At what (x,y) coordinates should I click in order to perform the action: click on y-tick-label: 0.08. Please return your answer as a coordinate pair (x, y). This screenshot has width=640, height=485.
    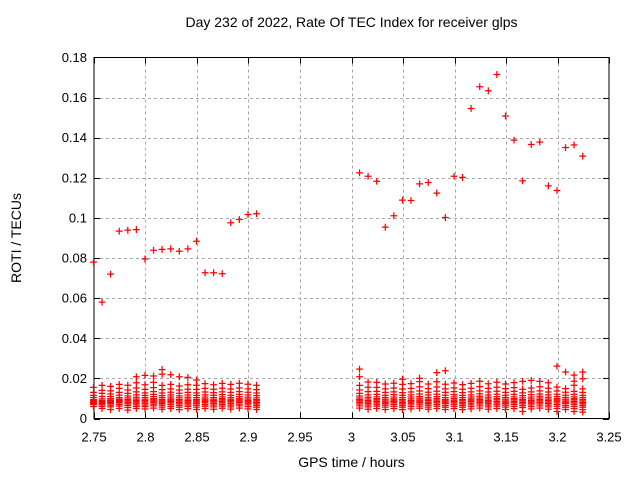
    Looking at the image, I should click on (74, 258).